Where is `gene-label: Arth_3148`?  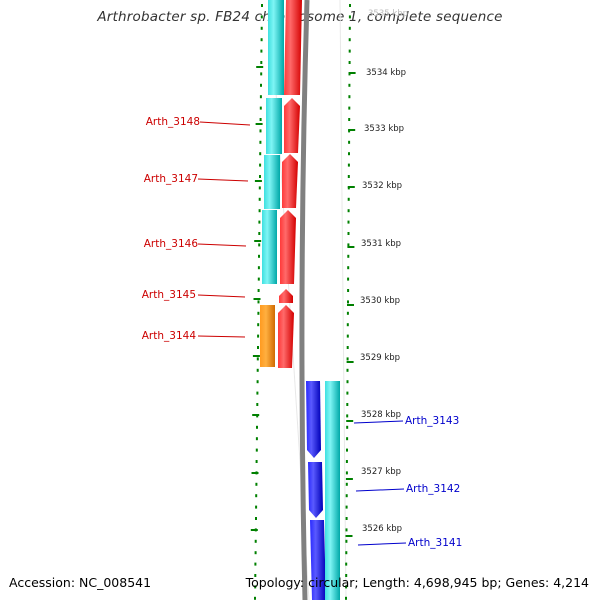
gene-label: Arth_3148 is located at coordinates (173, 122).